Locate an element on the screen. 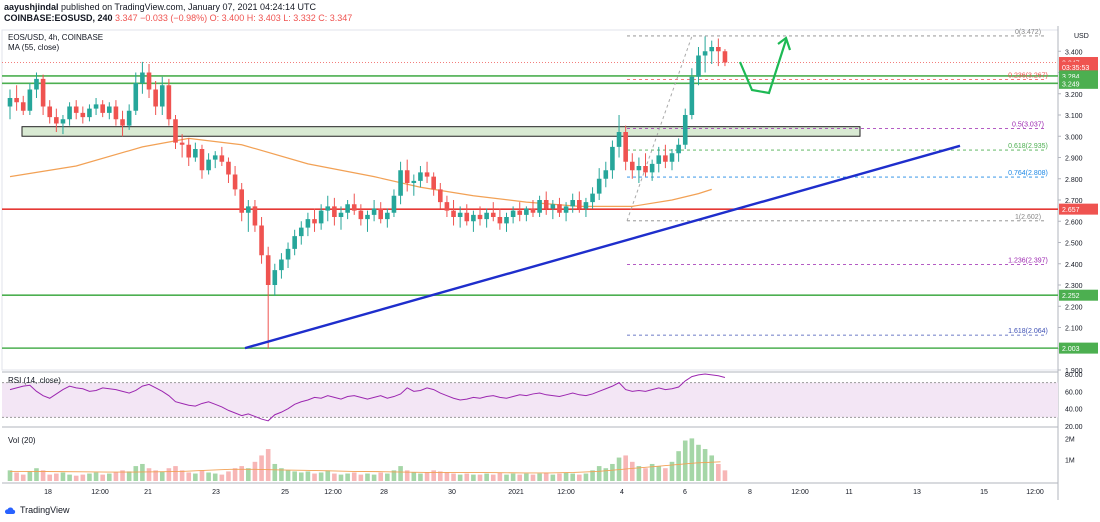 The height and width of the screenshot is (522, 1100). volume-ma-line is located at coordinates (365, 467).